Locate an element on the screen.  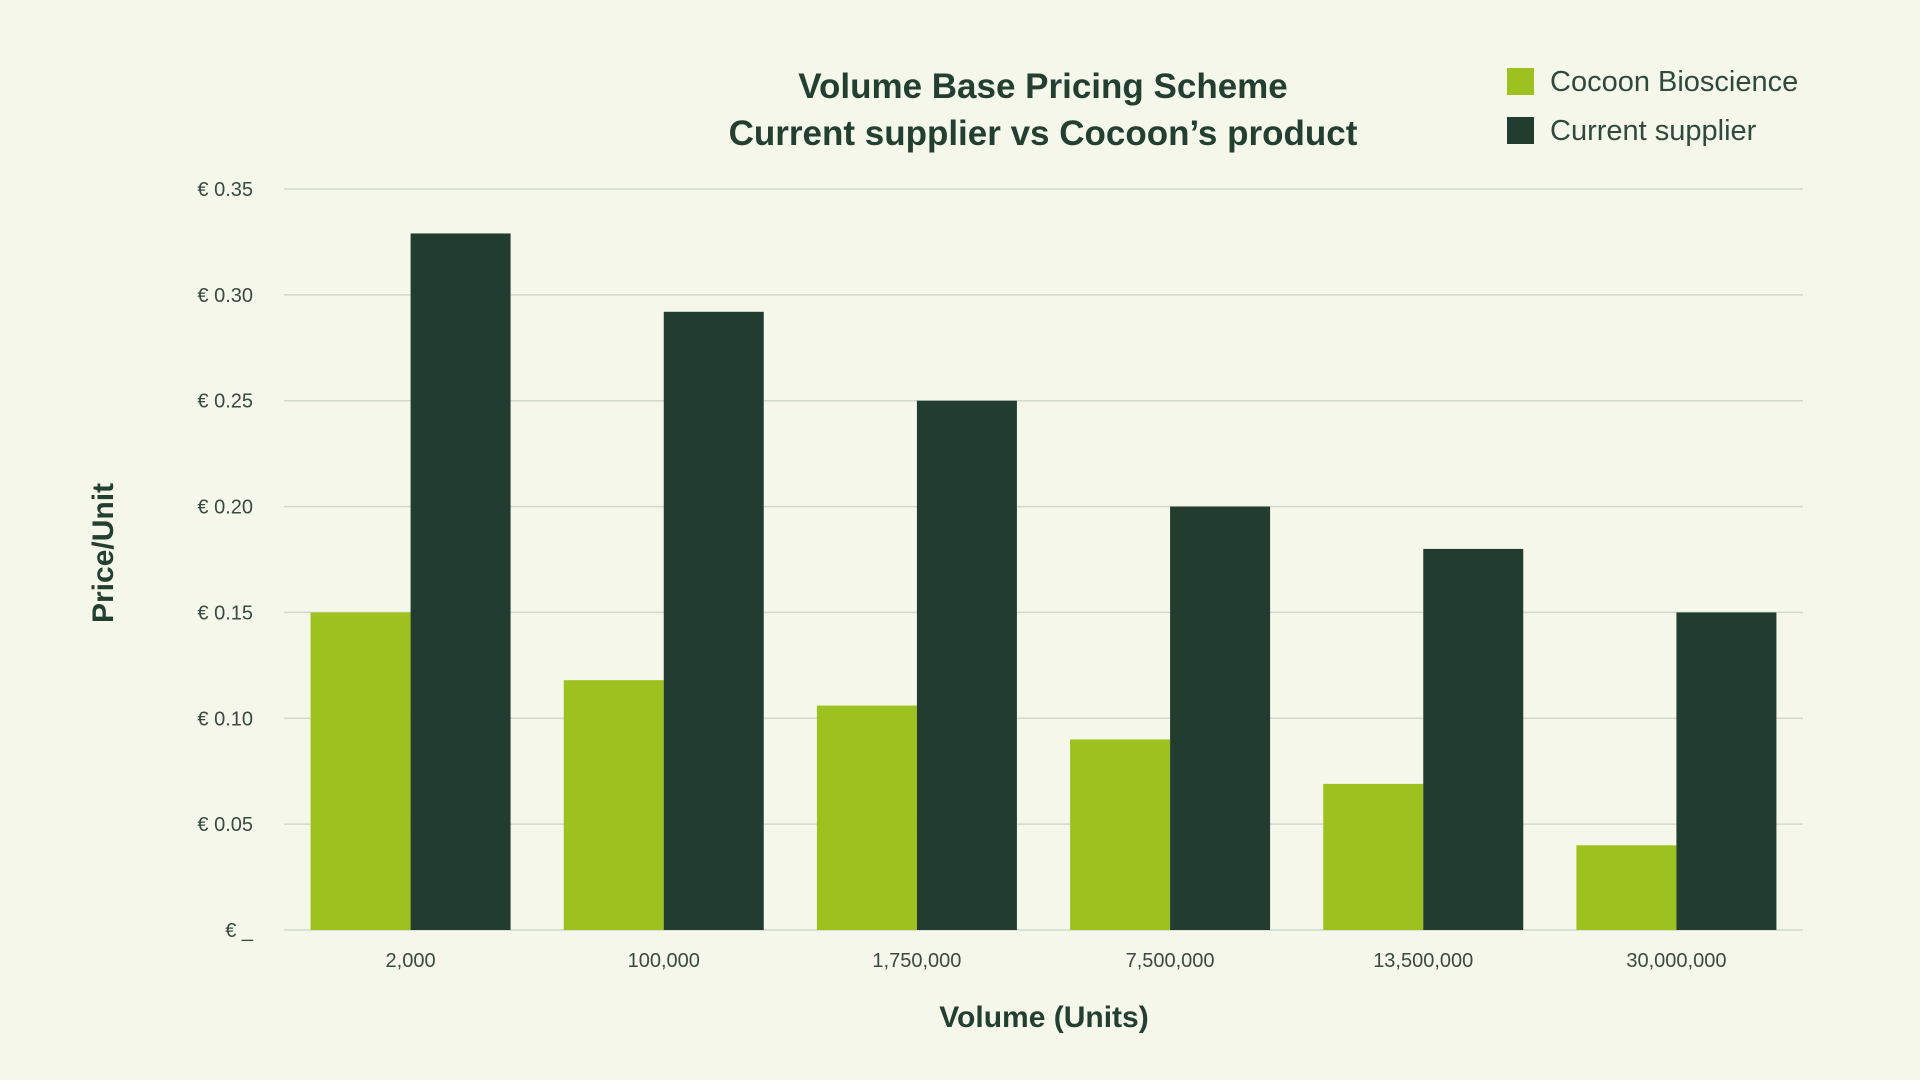
y-tick-label: € 0.35 is located at coordinates (225, 190).